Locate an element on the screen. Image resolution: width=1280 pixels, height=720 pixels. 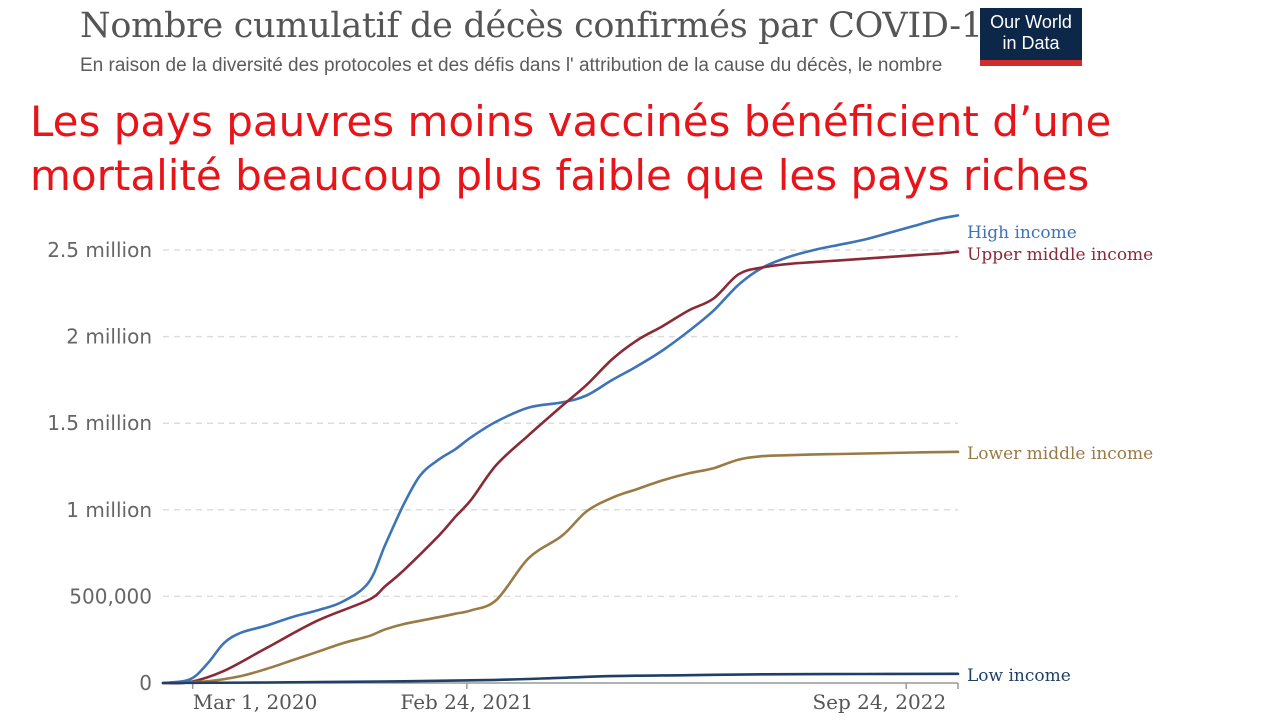
y-tick-label: 0 is located at coordinates (145, 683).